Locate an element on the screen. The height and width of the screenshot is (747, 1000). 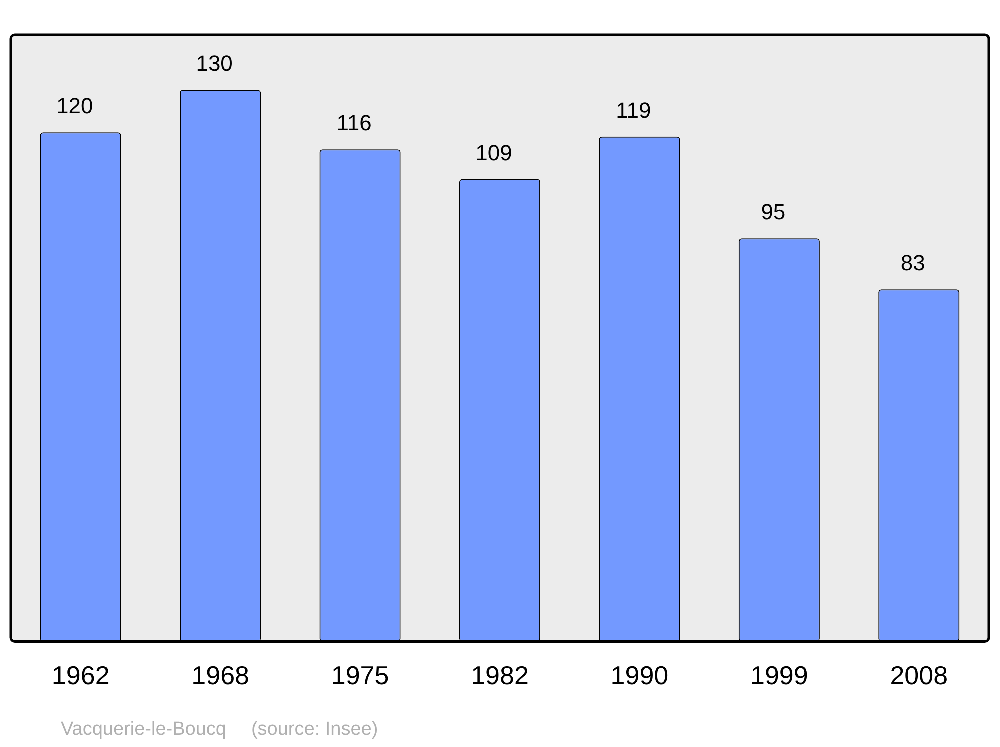
x-tick-label: 2008 is located at coordinates (919, 675).